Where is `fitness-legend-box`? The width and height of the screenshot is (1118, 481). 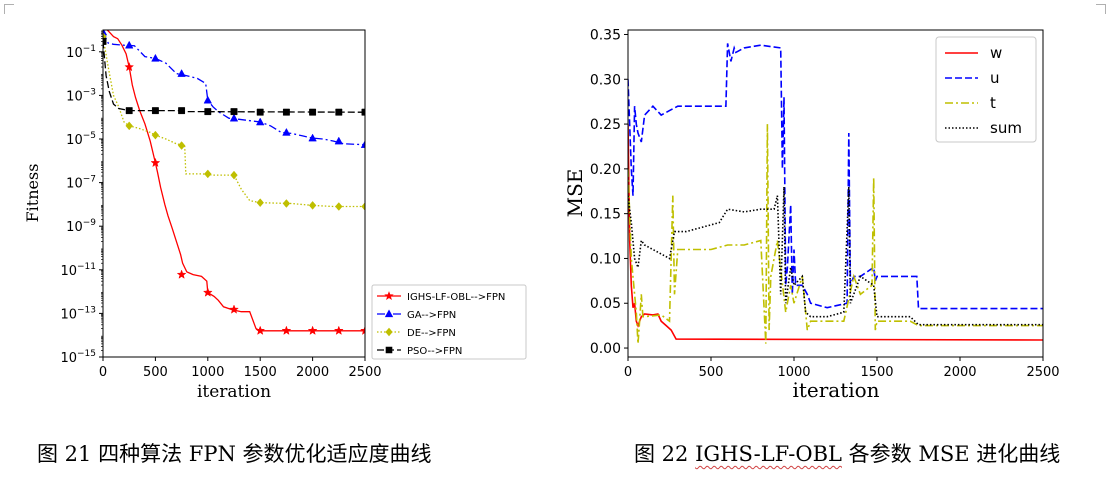
fitness-legend-box is located at coordinates (449, 322).